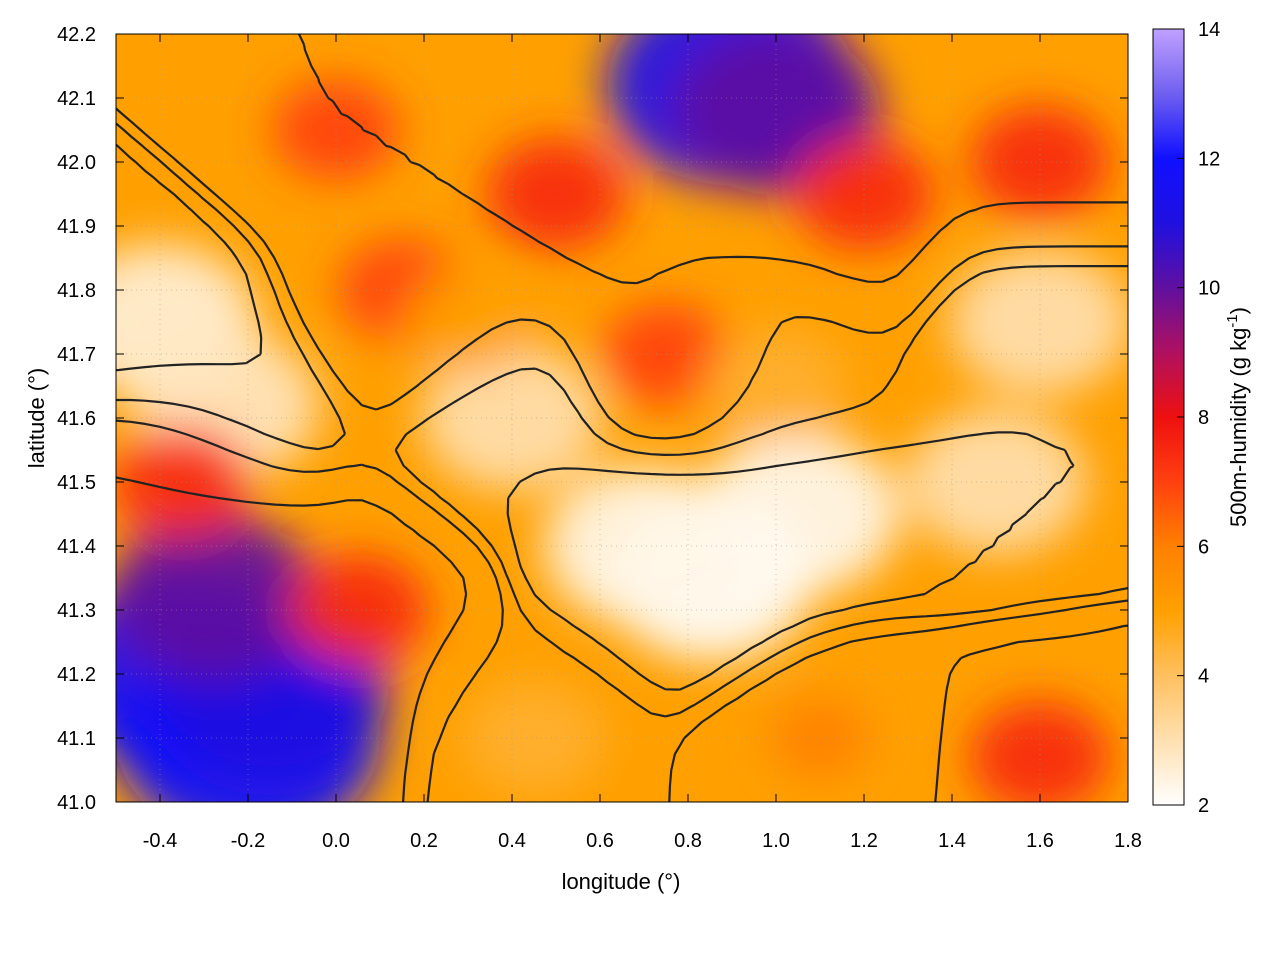 This screenshot has width=1280, height=960. I want to click on y-tick-label: 42.2, so click(76, 35).